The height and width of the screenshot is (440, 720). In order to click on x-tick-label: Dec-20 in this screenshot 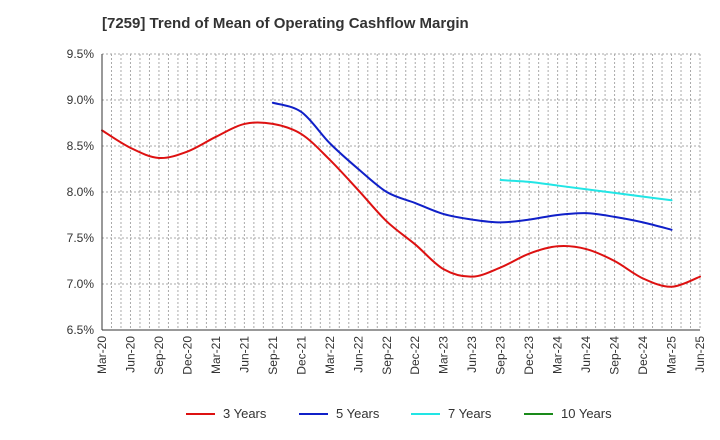, I will do `click(187, 355)`.